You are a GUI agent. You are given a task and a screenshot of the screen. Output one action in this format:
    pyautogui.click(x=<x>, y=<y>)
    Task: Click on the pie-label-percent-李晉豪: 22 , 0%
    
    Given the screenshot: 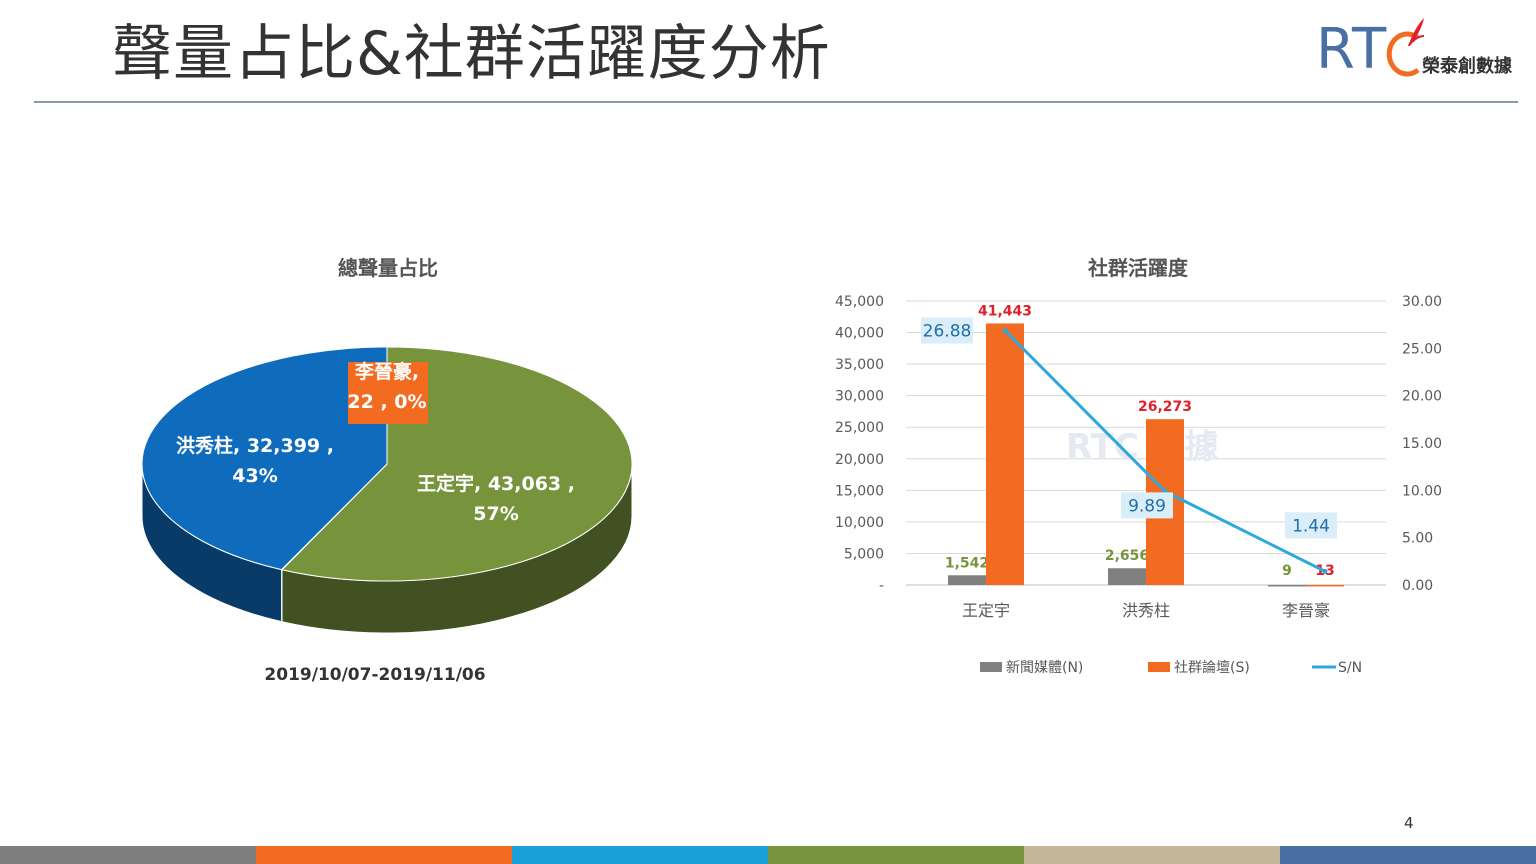 What is the action you would take?
    pyautogui.click(x=386, y=402)
    